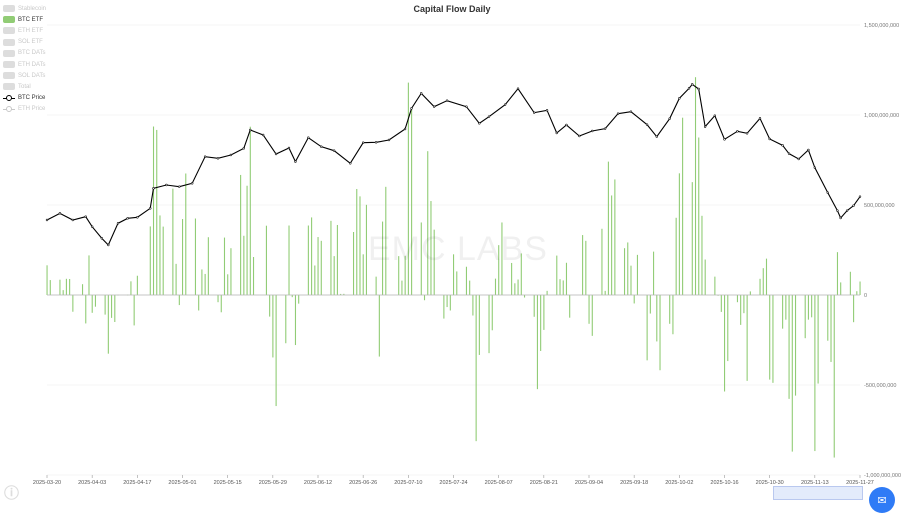 This screenshot has height=513, width=904. Describe the element at coordinates (770, 483) in the screenshot. I see `x-tick-label: 2025-10-30` at that location.